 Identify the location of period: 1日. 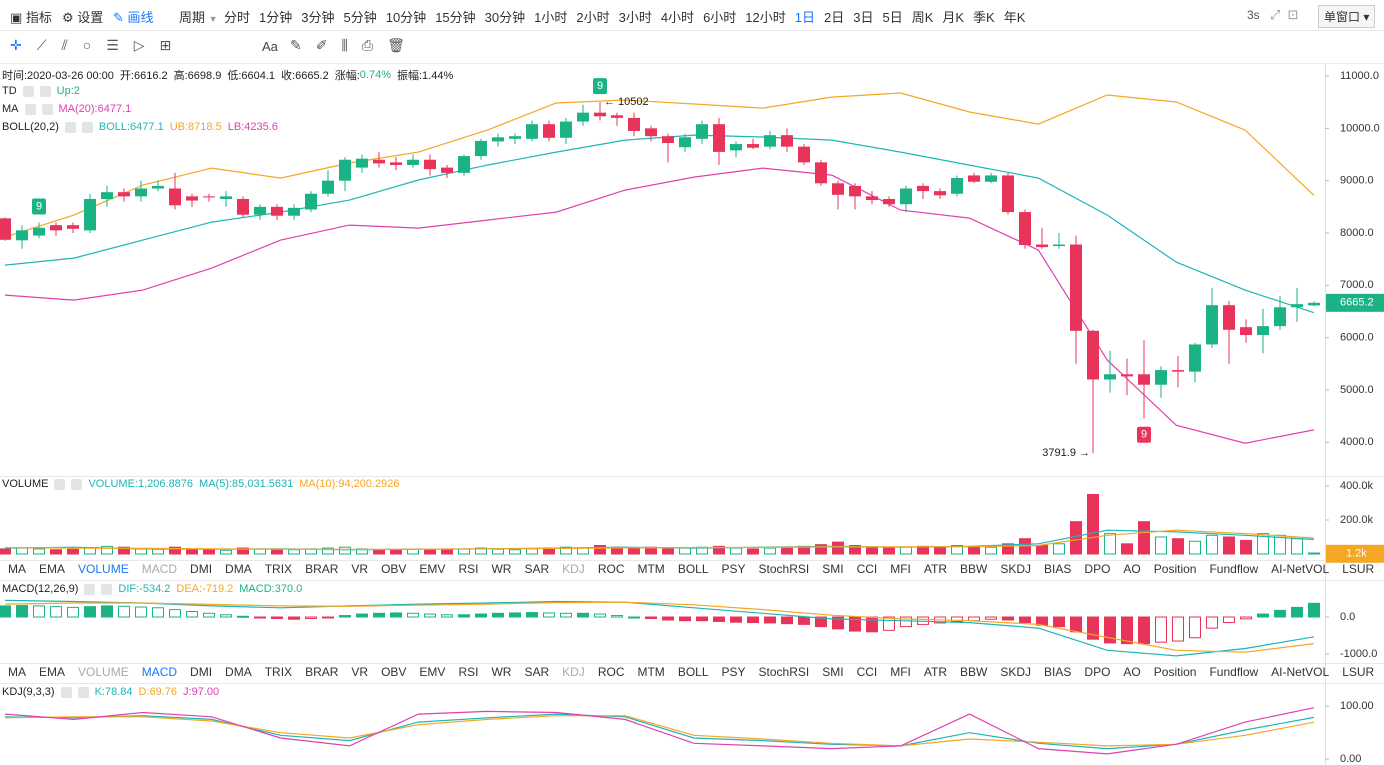
(804, 17).